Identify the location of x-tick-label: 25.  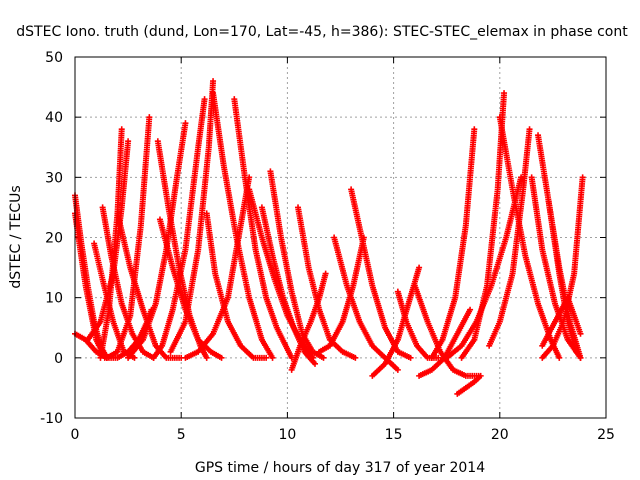
(606, 435).